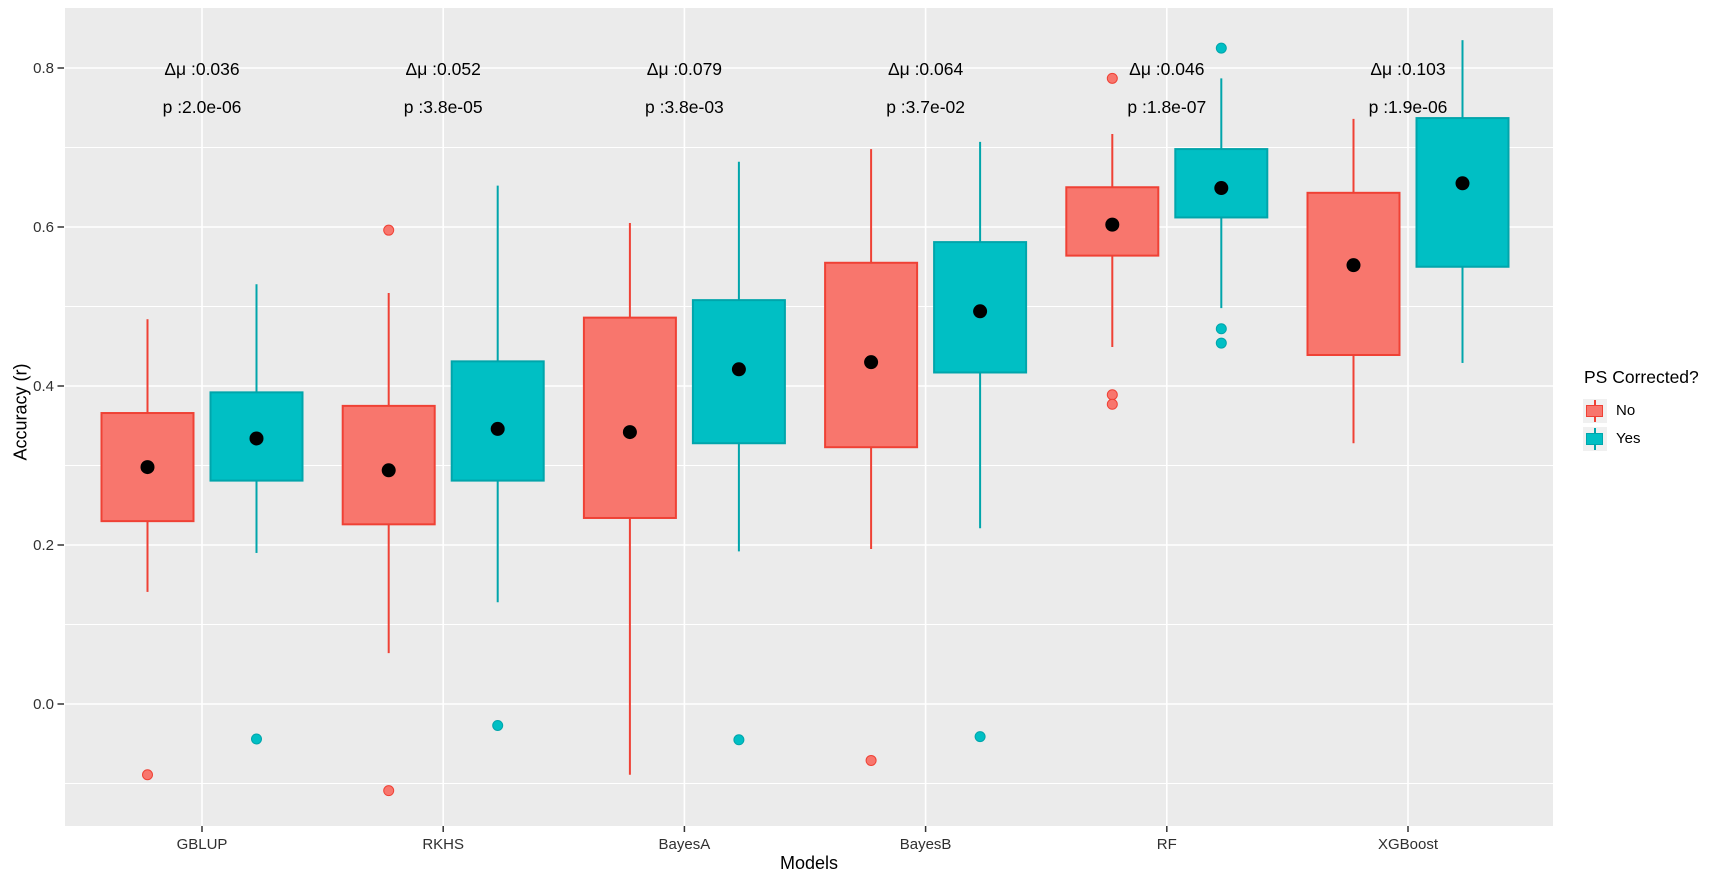  What do you see at coordinates (443, 844) in the screenshot?
I see `x-tick-label: RKHS` at bounding box center [443, 844].